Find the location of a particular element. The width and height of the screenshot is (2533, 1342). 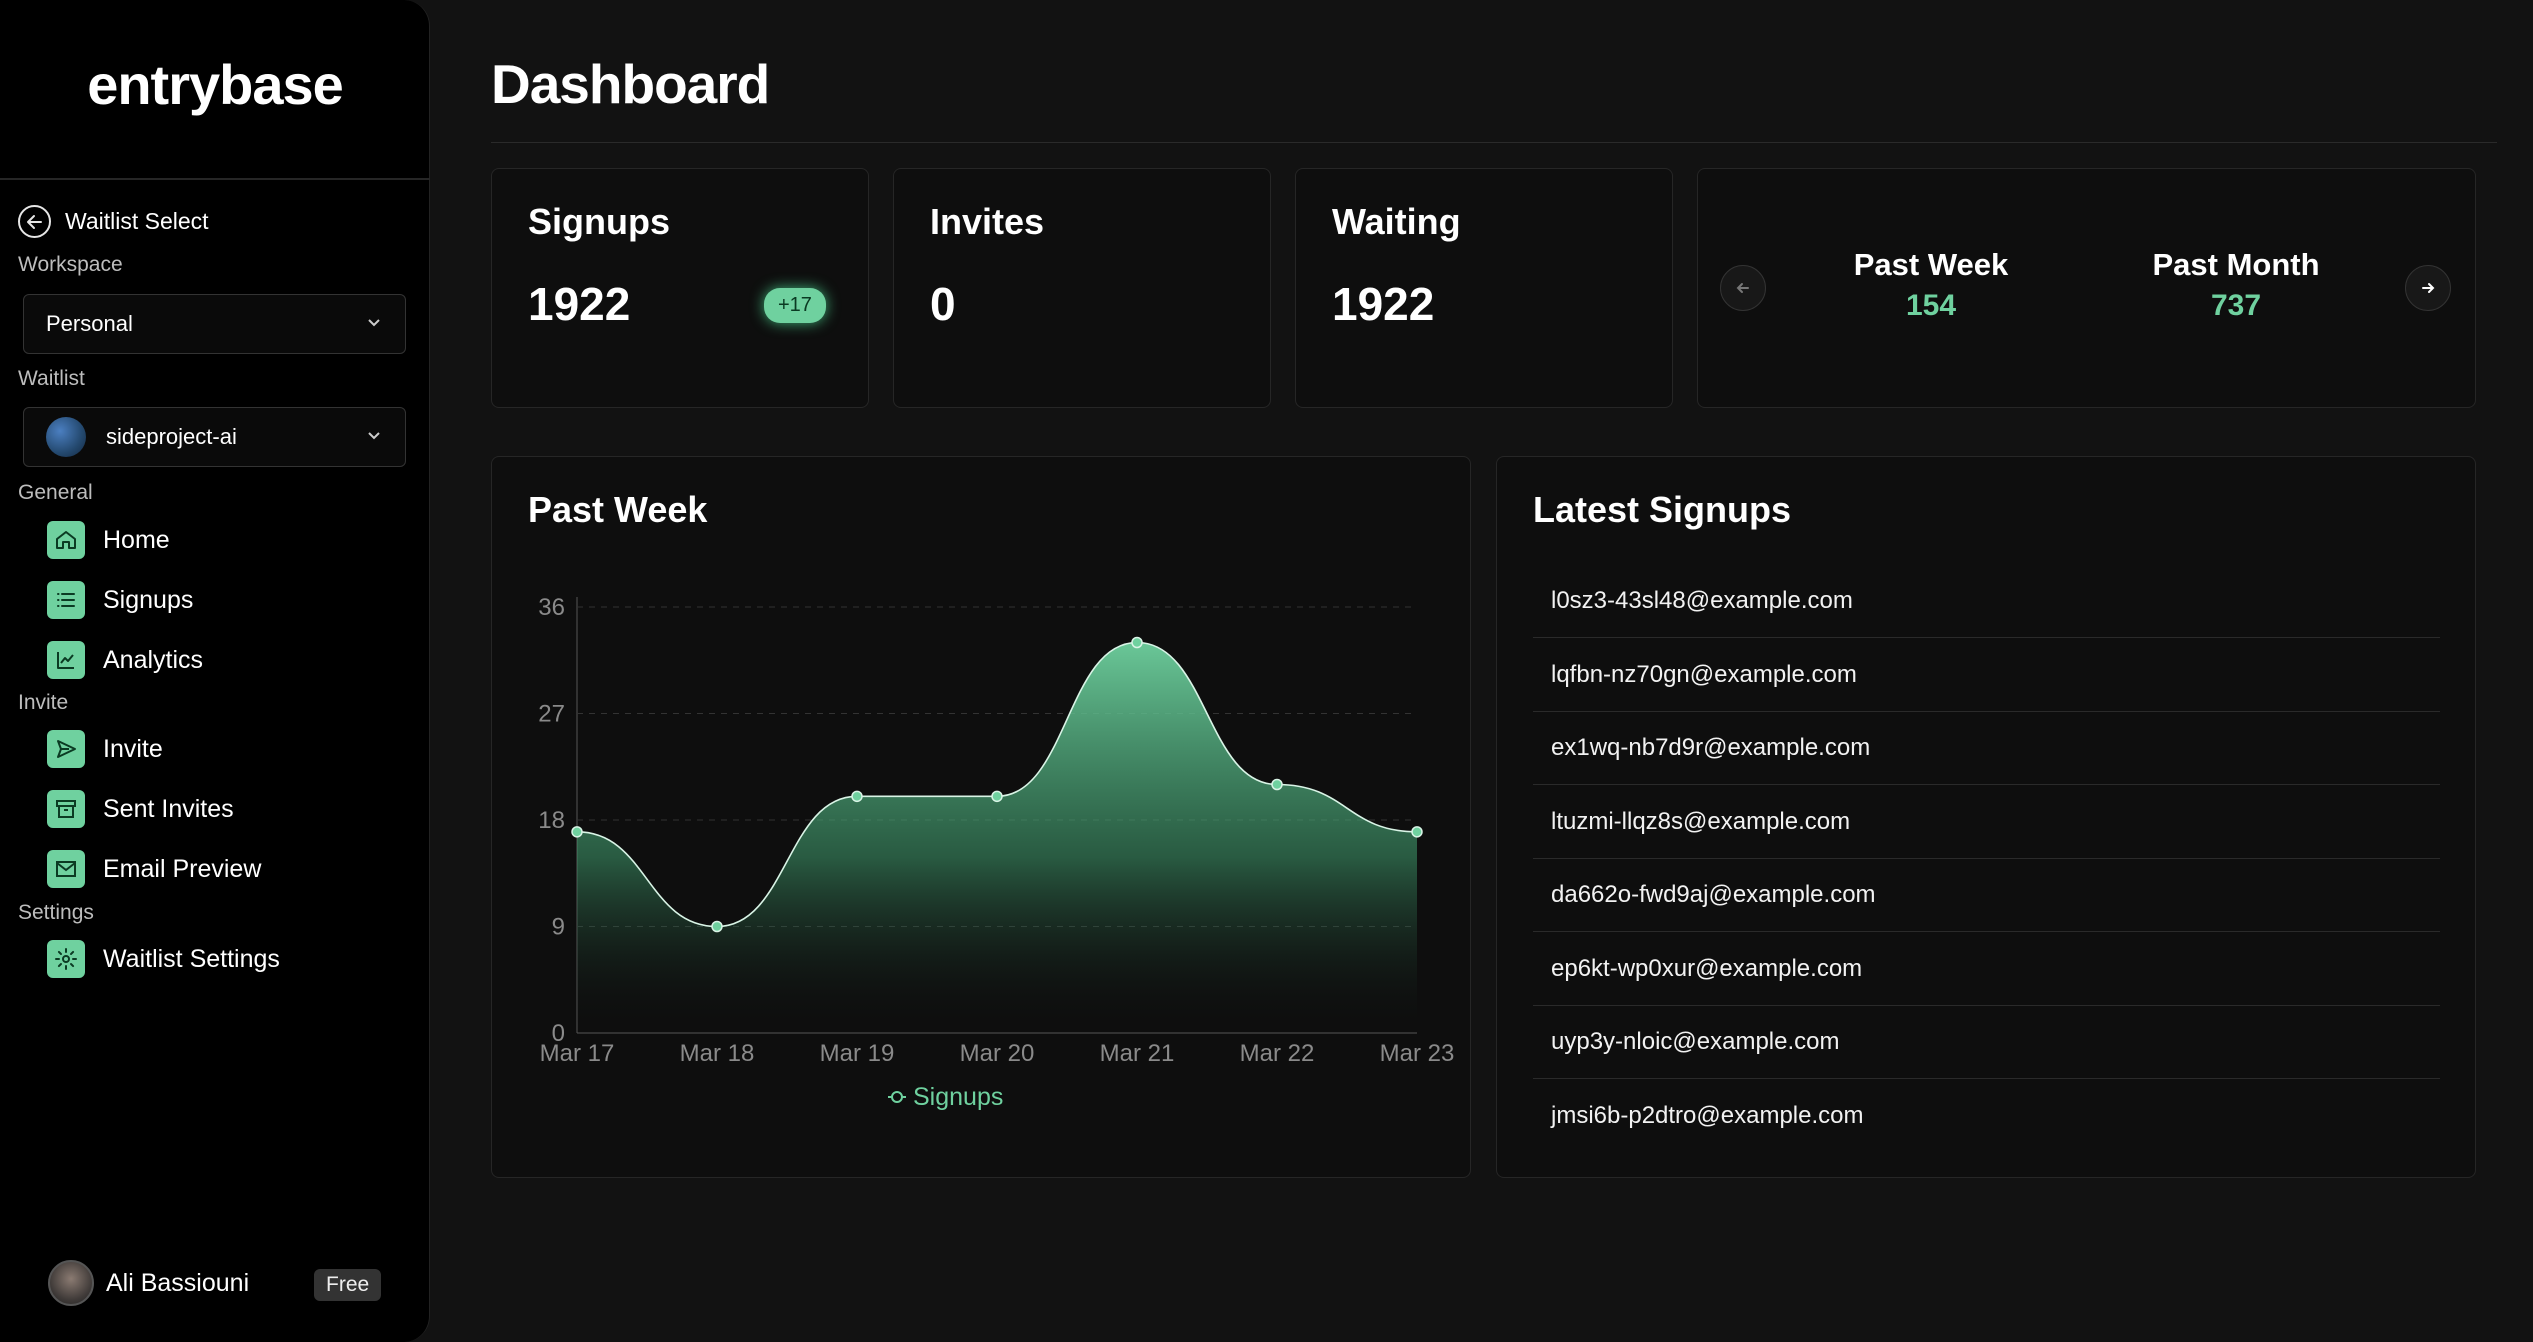

sidebar-item-home: Home is located at coordinates (108, 540).